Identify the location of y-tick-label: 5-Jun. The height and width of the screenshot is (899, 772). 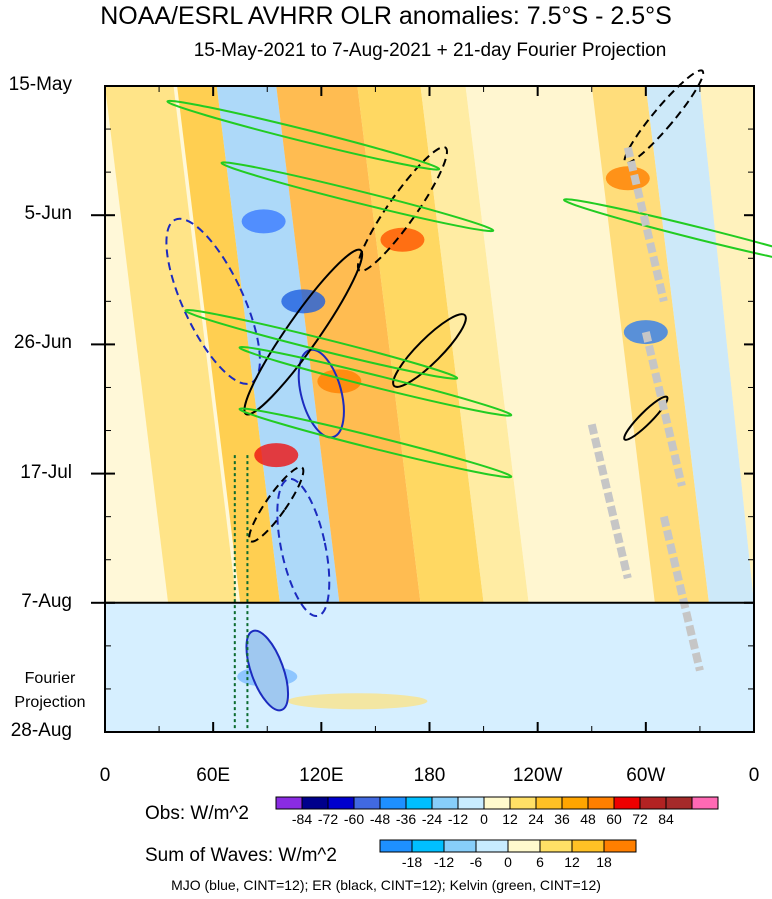
(48, 214).